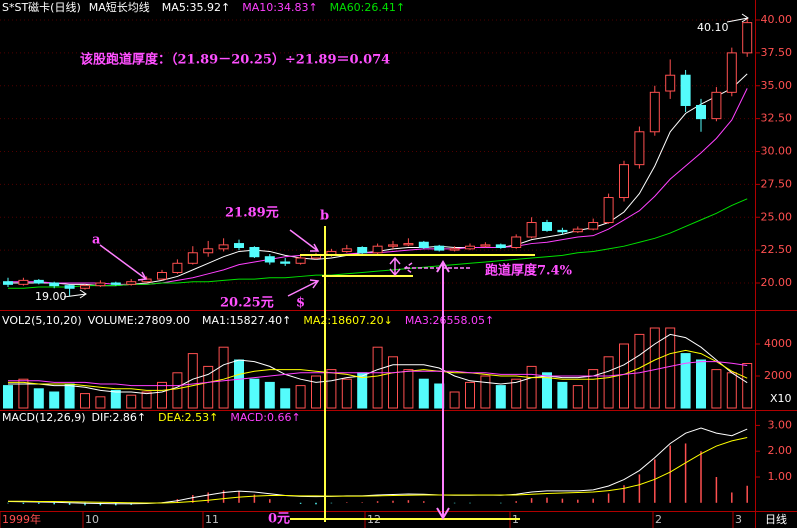 Image resolution: width=797 pixels, height=528 pixels. Describe the element at coordinates (780, 424) in the screenshot. I see `y-tick-label: 3.00` at that location.